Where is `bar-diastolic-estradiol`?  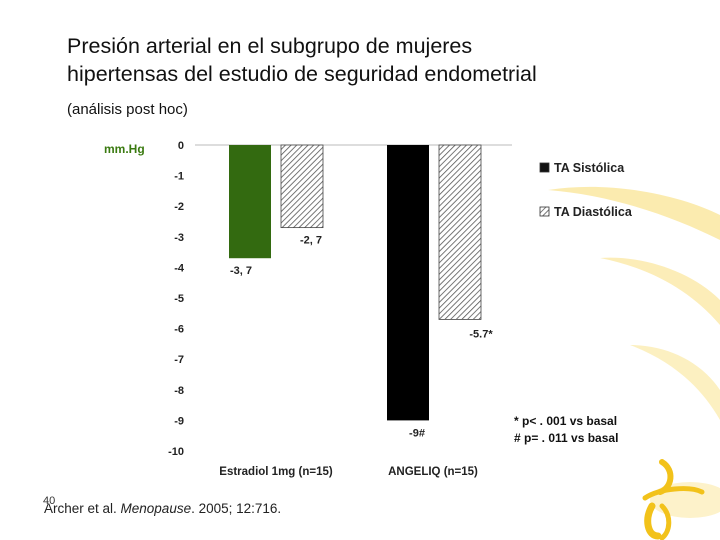
bar-diastolic-estradiol is located at coordinates (302, 186).